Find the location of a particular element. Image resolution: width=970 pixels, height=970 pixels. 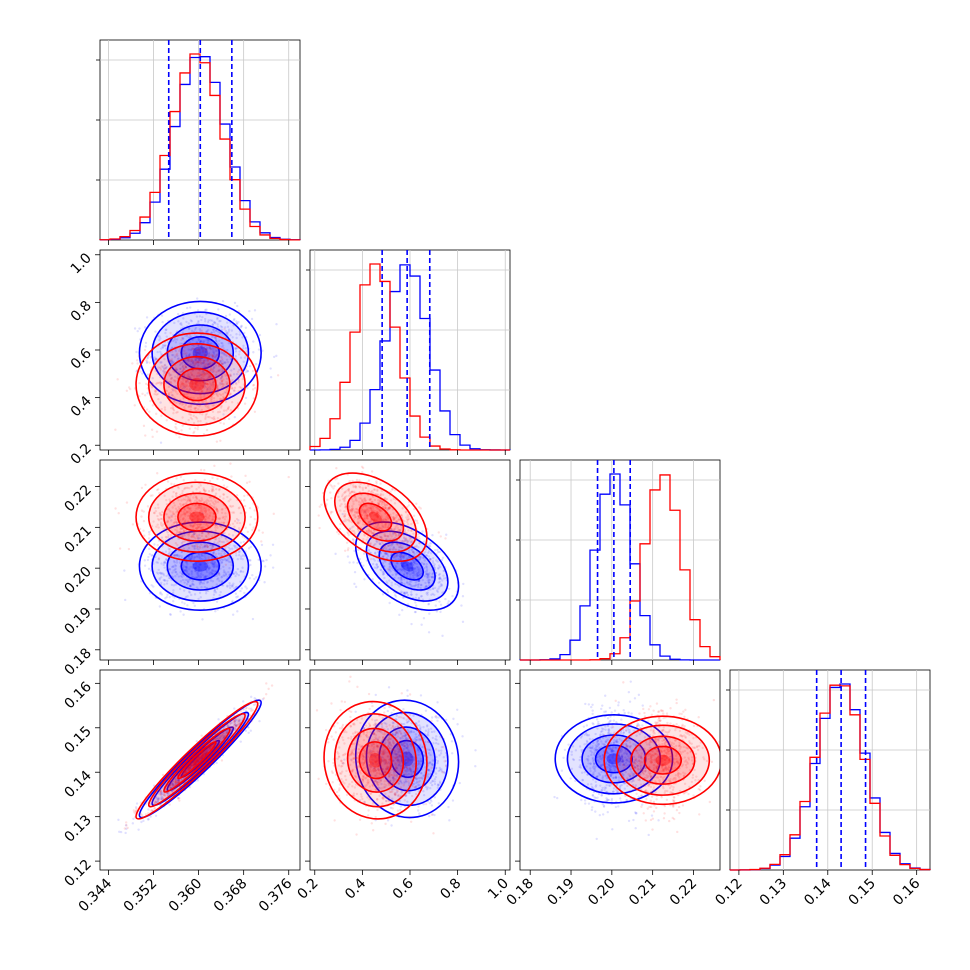

scatter-p1-p2 is located at coordinates (200, 350).